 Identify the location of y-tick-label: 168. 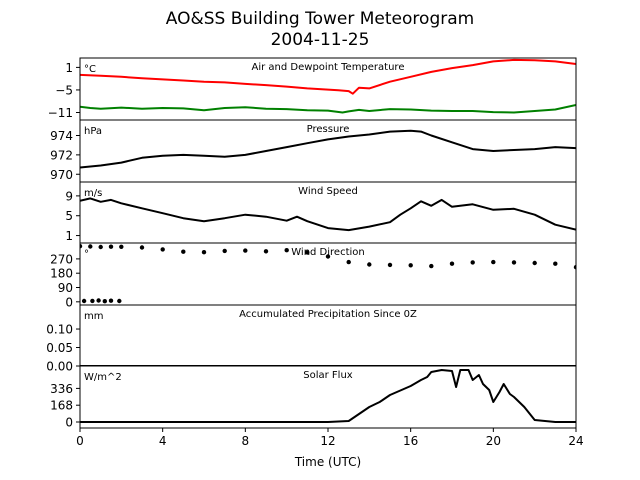
(61, 406).